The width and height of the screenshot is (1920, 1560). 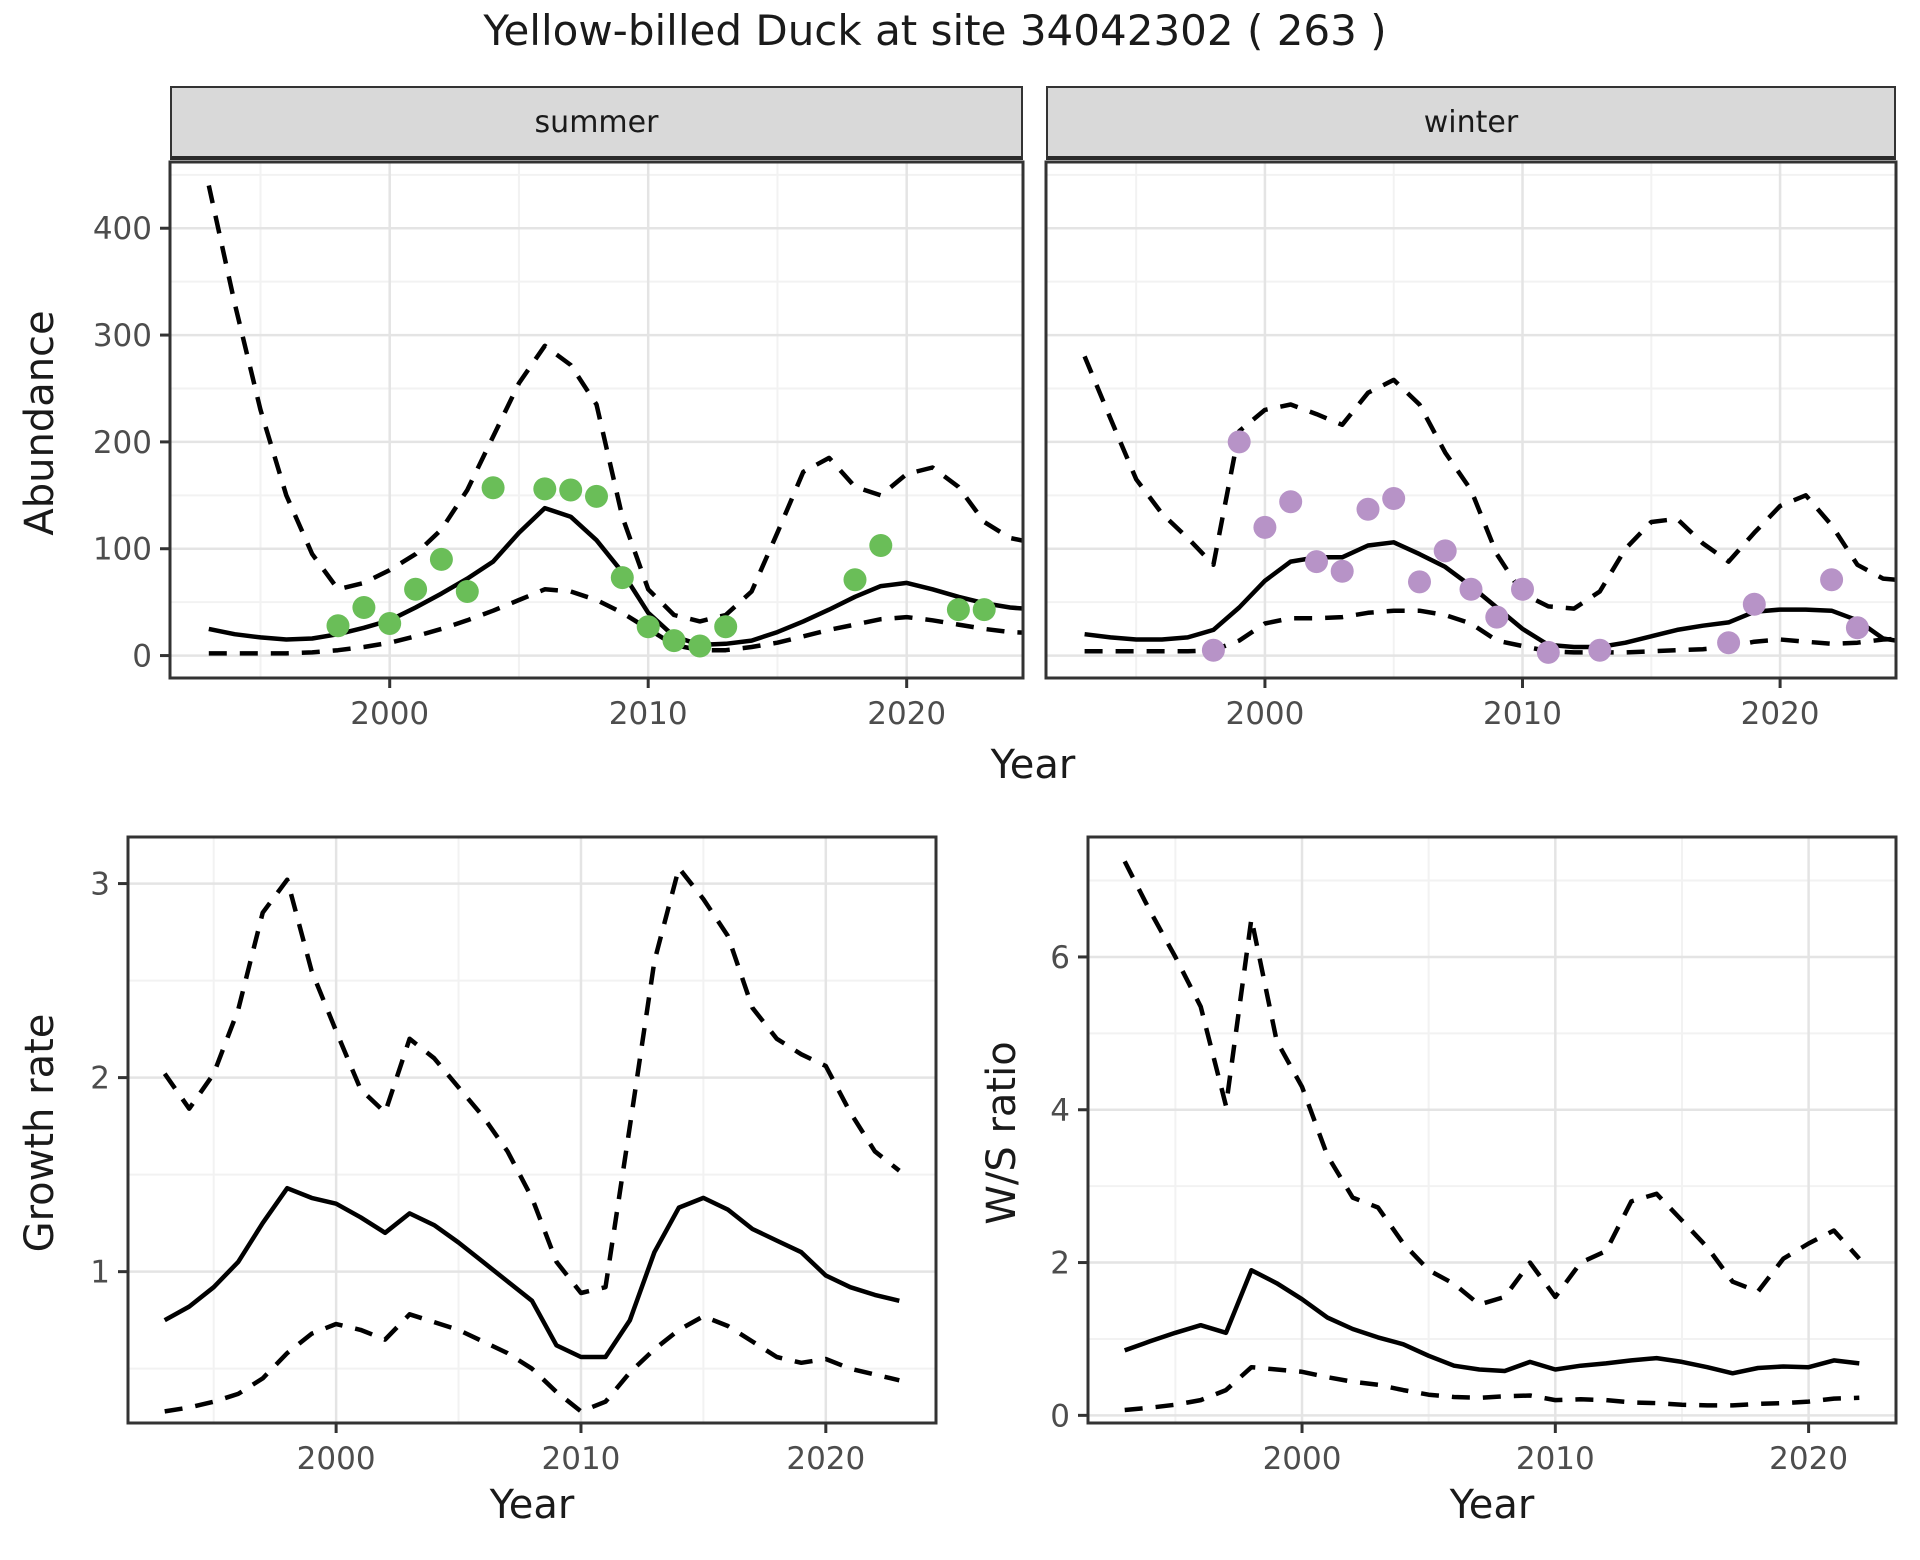 What do you see at coordinates (40, 423) in the screenshot?
I see `y-axis-title-abundance: Abundance` at bounding box center [40, 423].